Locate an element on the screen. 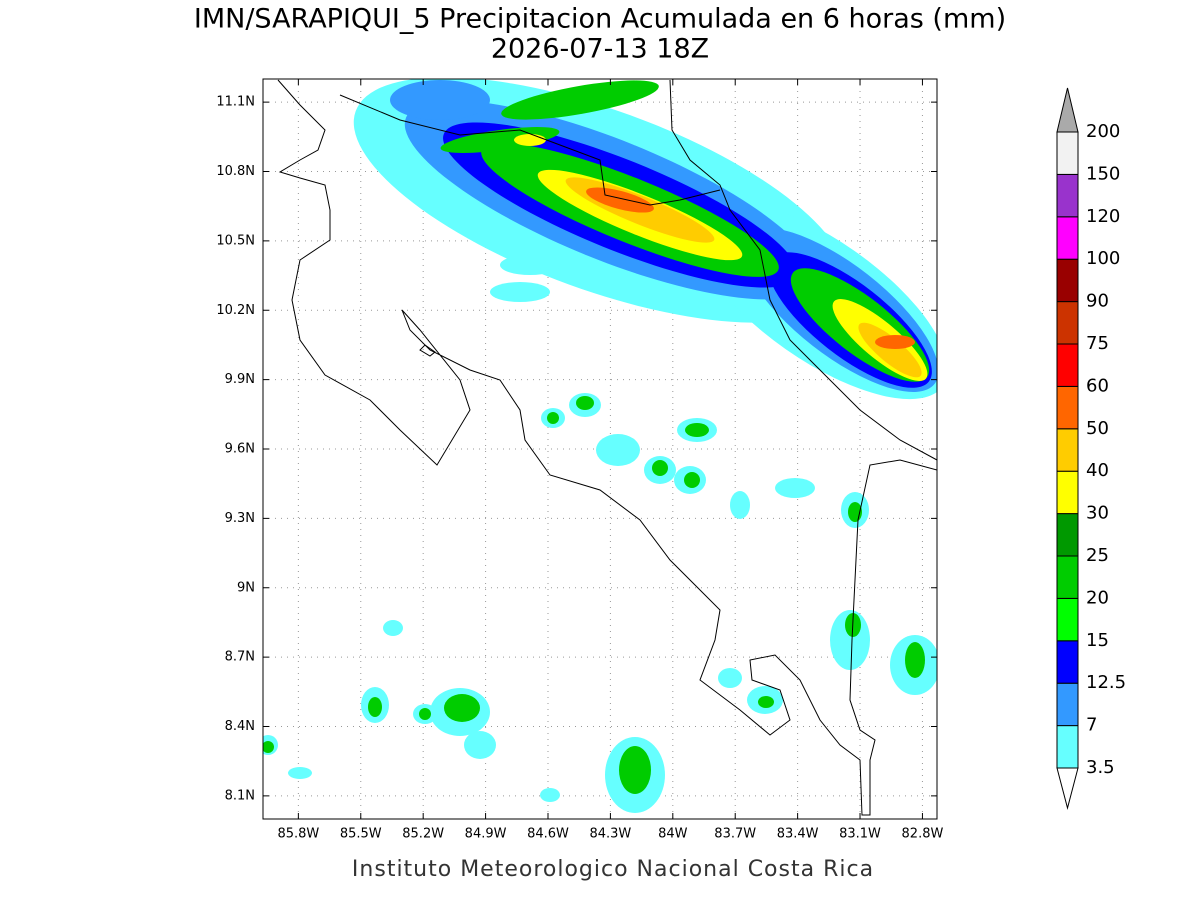  colorbar-label: 50 is located at coordinates (1097, 428).